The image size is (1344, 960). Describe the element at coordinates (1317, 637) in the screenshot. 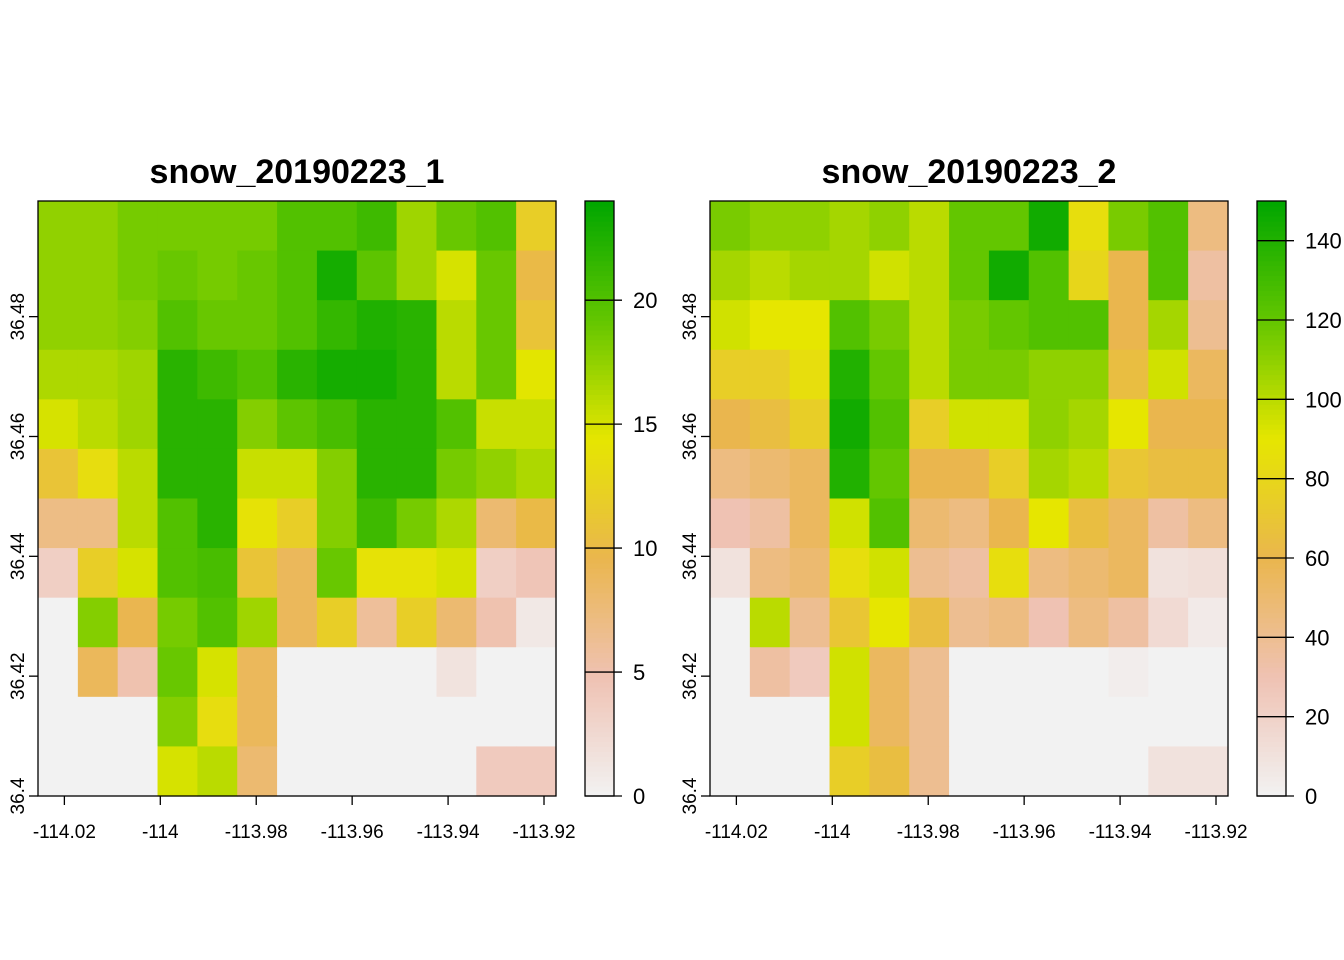

I see `colorbar-tick-label: 40` at that location.